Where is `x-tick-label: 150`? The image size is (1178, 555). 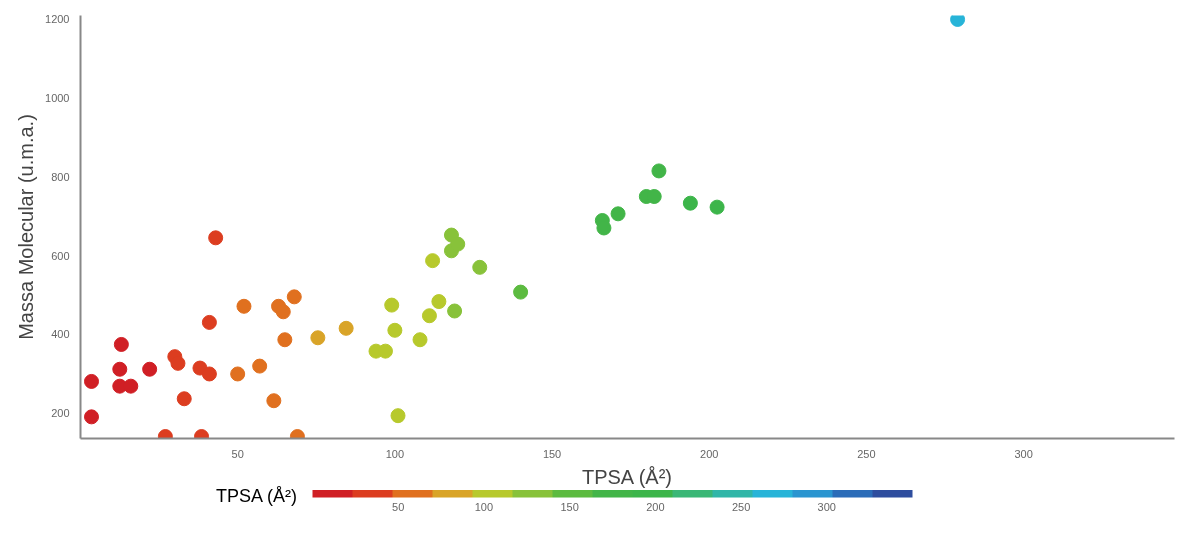
x-tick-label: 150 is located at coordinates (552, 453).